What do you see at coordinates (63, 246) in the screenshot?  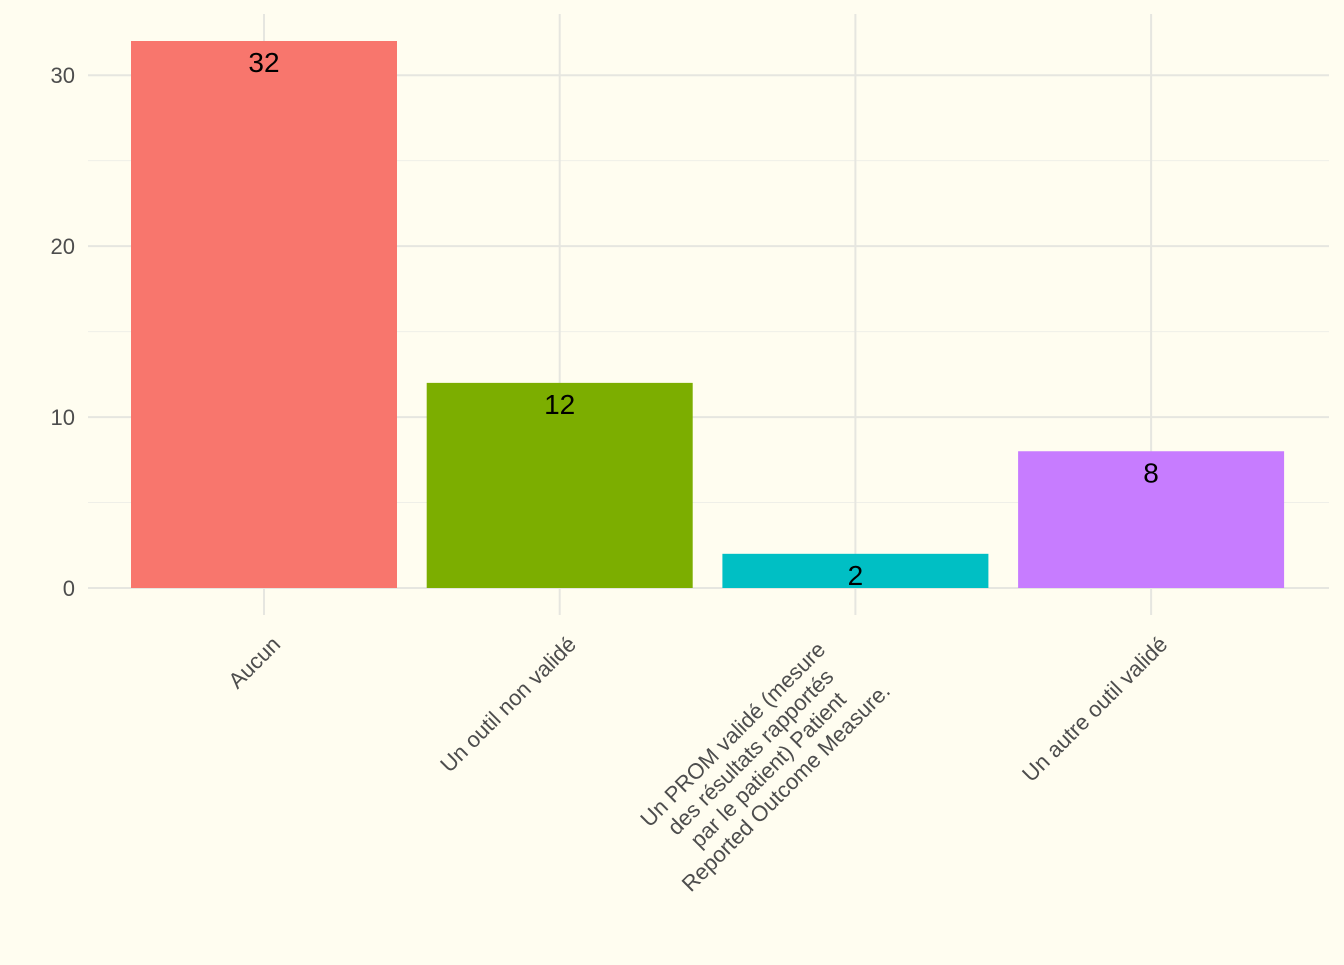 I see `y-tick-label: 20` at bounding box center [63, 246].